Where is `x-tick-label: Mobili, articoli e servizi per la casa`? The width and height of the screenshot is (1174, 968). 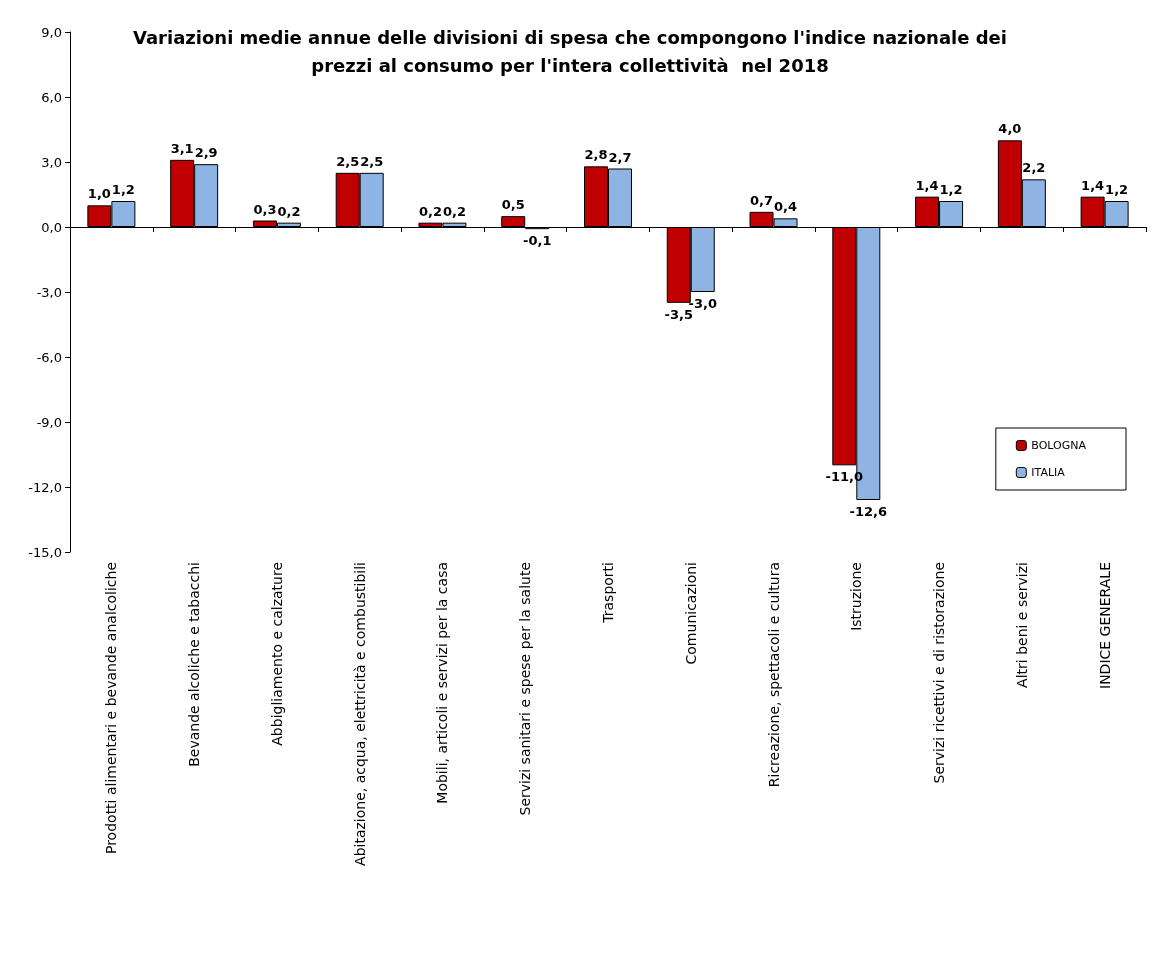 x-tick-label: Mobili, articoli e servizi per la casa is located at coordinates (442, 683).